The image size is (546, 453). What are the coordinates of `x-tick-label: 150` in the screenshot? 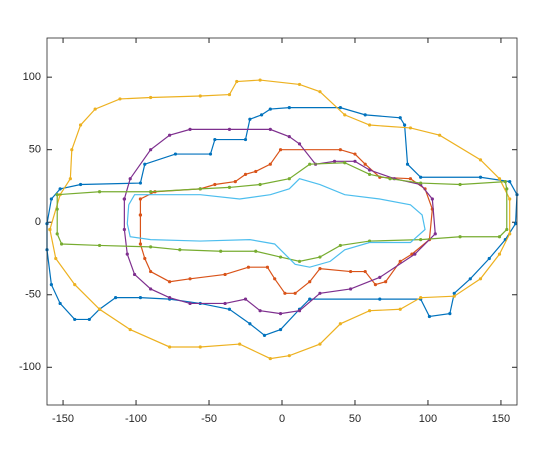 It's located at (501, 419).